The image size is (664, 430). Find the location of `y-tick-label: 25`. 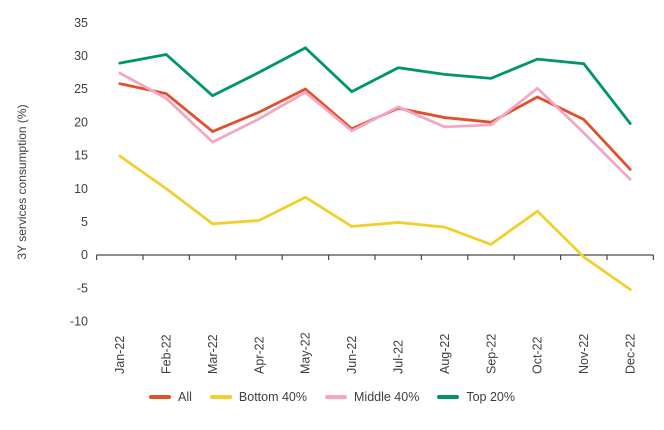

y-tick-label: 25 is located at coordinates (81, 89).